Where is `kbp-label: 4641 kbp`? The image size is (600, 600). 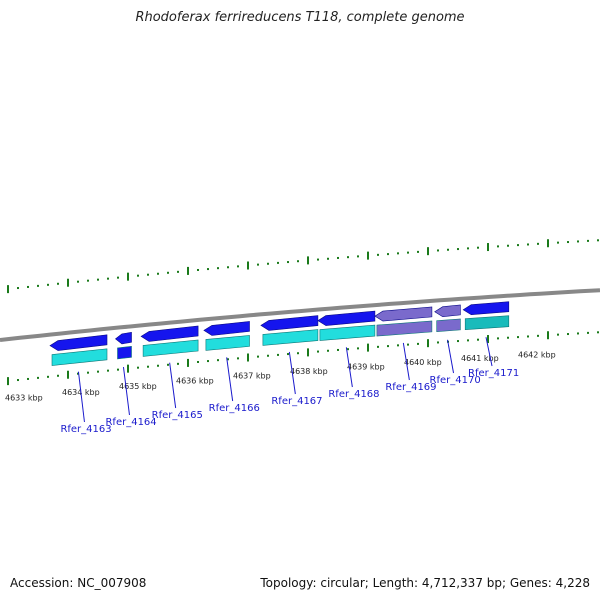 kbp-label: 4641 kbp is located at coordinates (480, 358).